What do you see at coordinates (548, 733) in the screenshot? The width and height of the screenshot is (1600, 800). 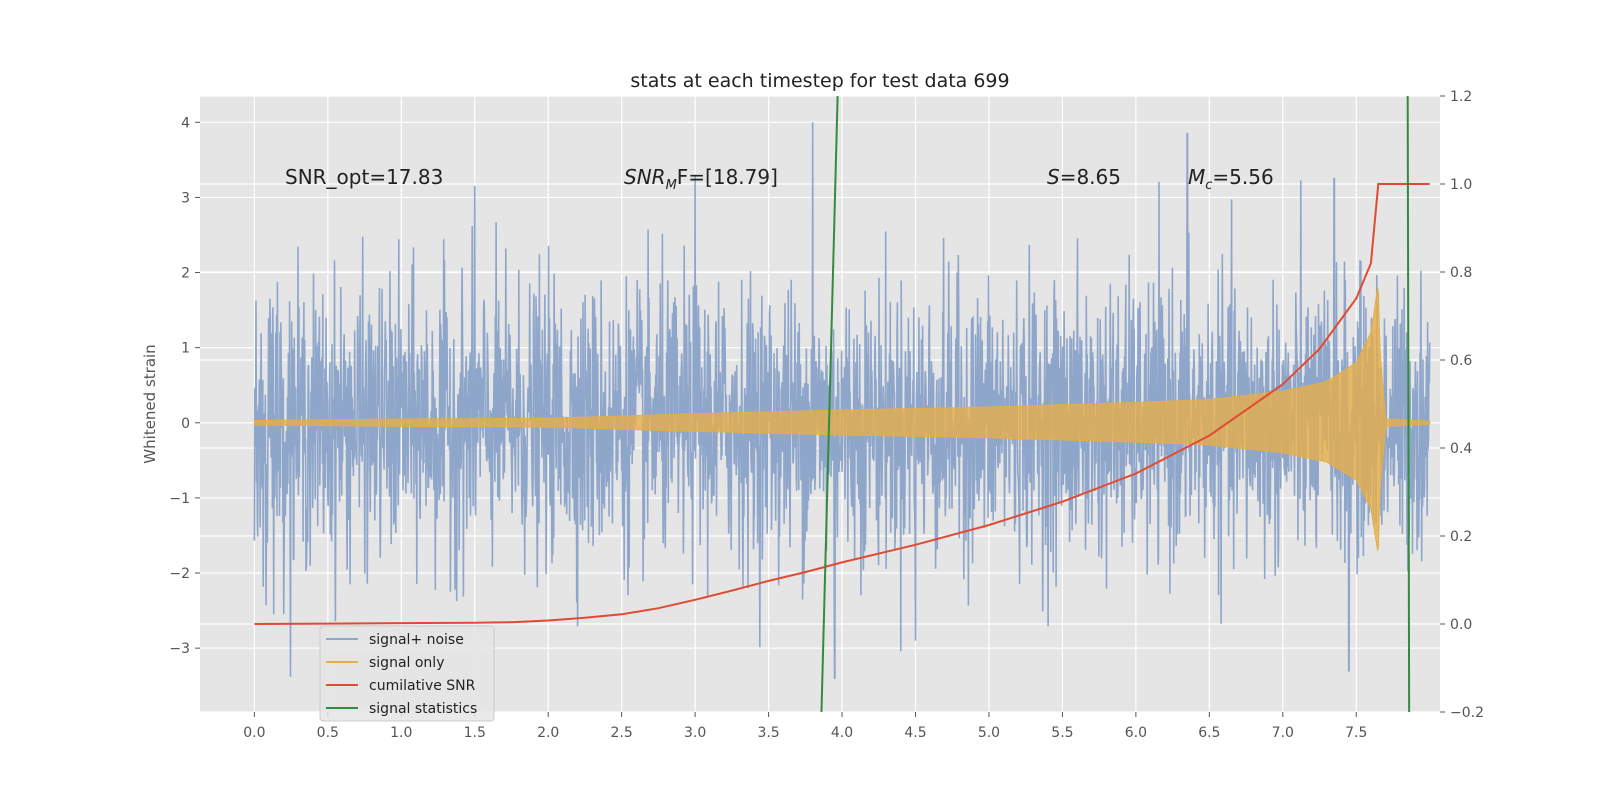 I see `x-tick-label: 2.0` at bounding box center [548, 733].